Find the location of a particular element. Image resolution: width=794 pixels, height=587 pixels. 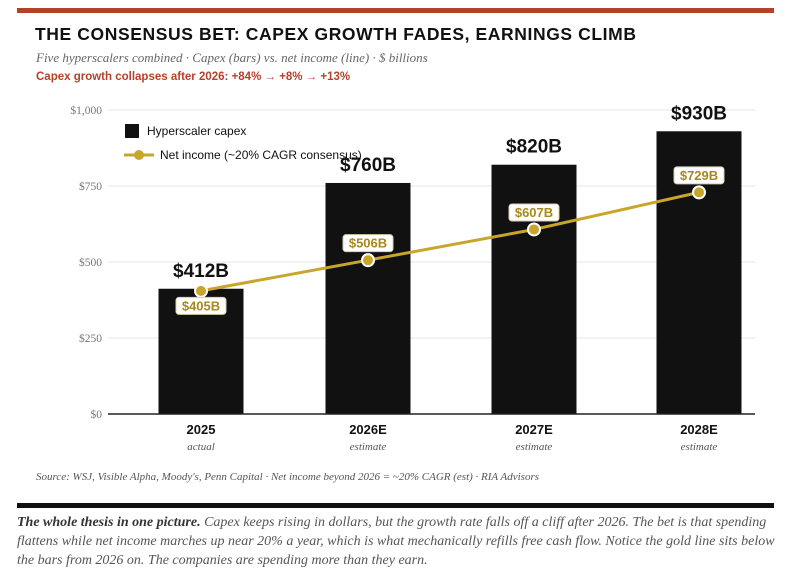

net-income-value-label: $506B is located at coordinates (368, 243).